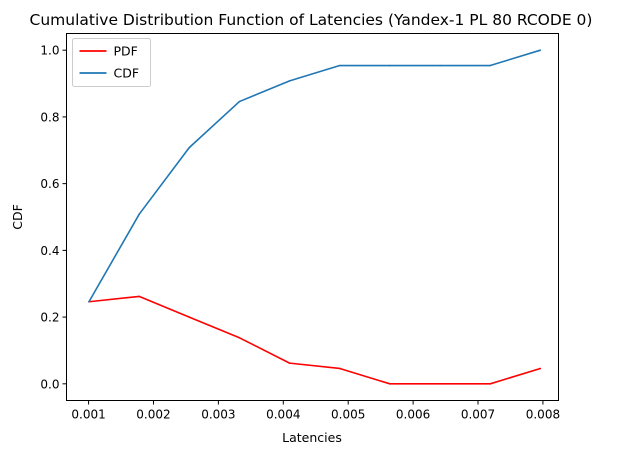 This screenshot has width=622, height=460. I want to click on legend: PDF CDF, so click(111, 62).